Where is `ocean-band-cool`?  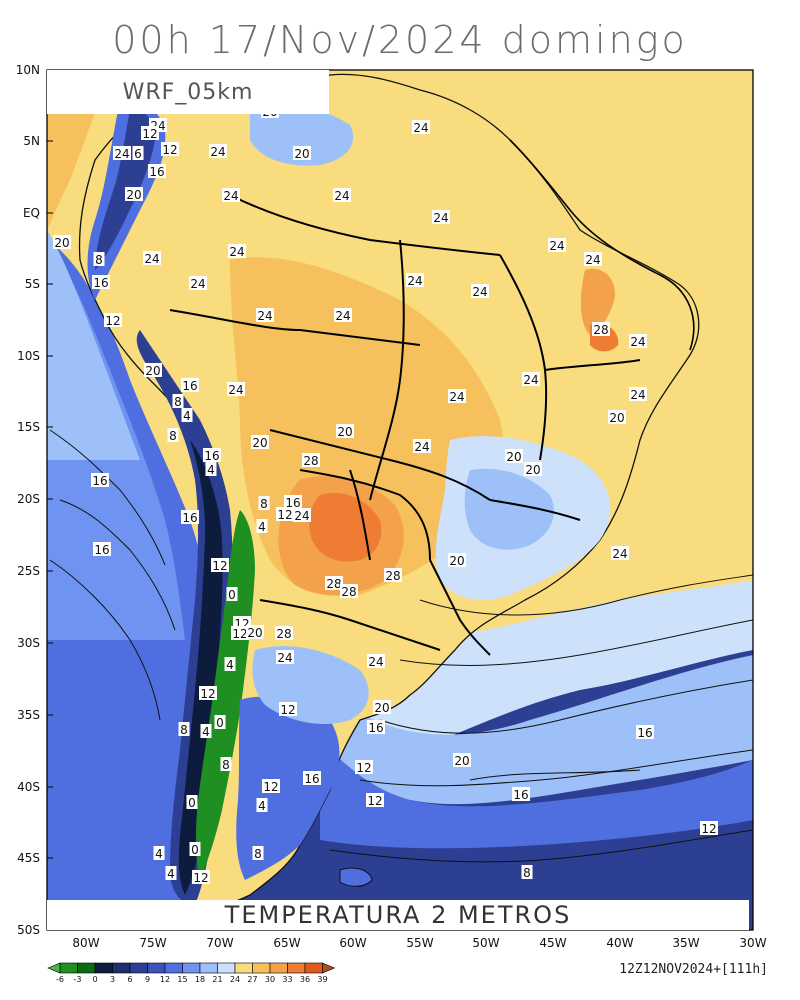
ocean-band-cool is located at coordinates (551, 660).